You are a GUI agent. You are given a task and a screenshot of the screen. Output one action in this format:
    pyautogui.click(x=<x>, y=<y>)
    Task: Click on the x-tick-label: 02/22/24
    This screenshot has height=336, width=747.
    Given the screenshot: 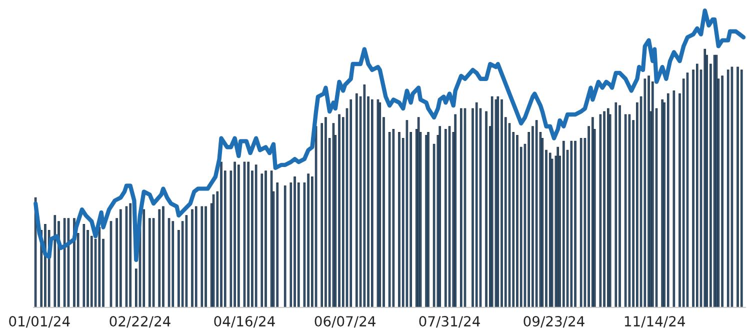 What is the action you would take?
    pyautogui.click(x=140, y=322)
    